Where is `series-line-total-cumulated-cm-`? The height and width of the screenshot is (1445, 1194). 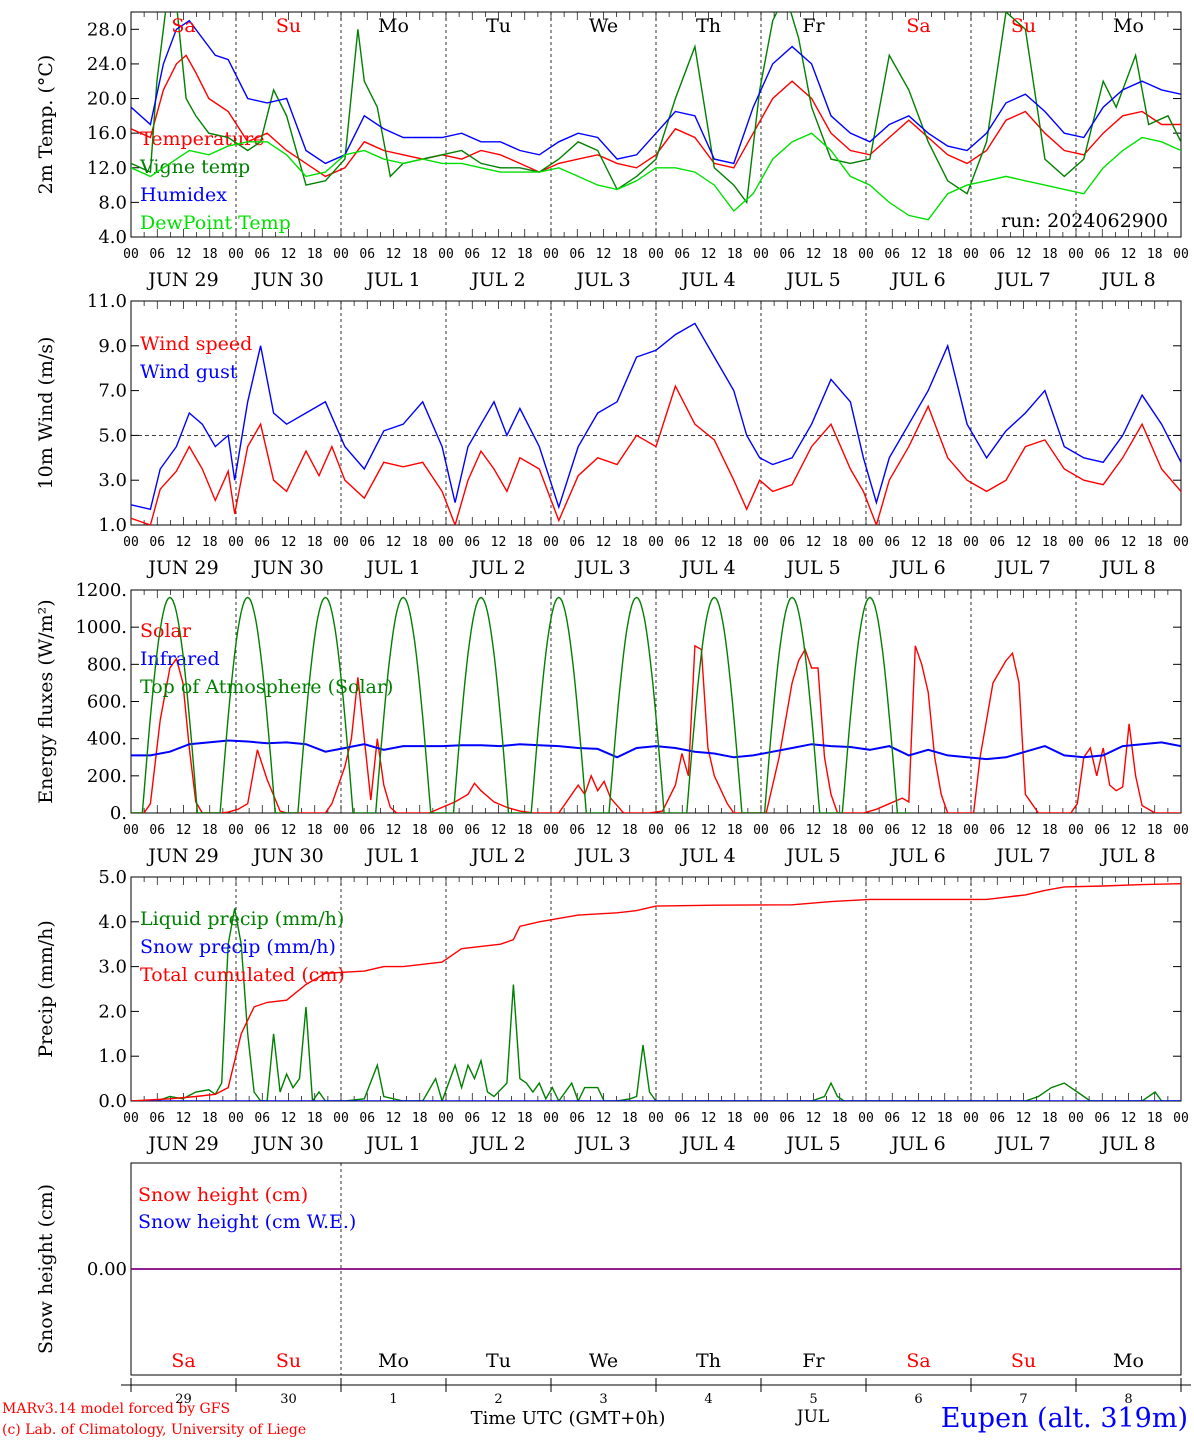 series-line-total-cumulated-cm- is located at coordinates (656, 992).